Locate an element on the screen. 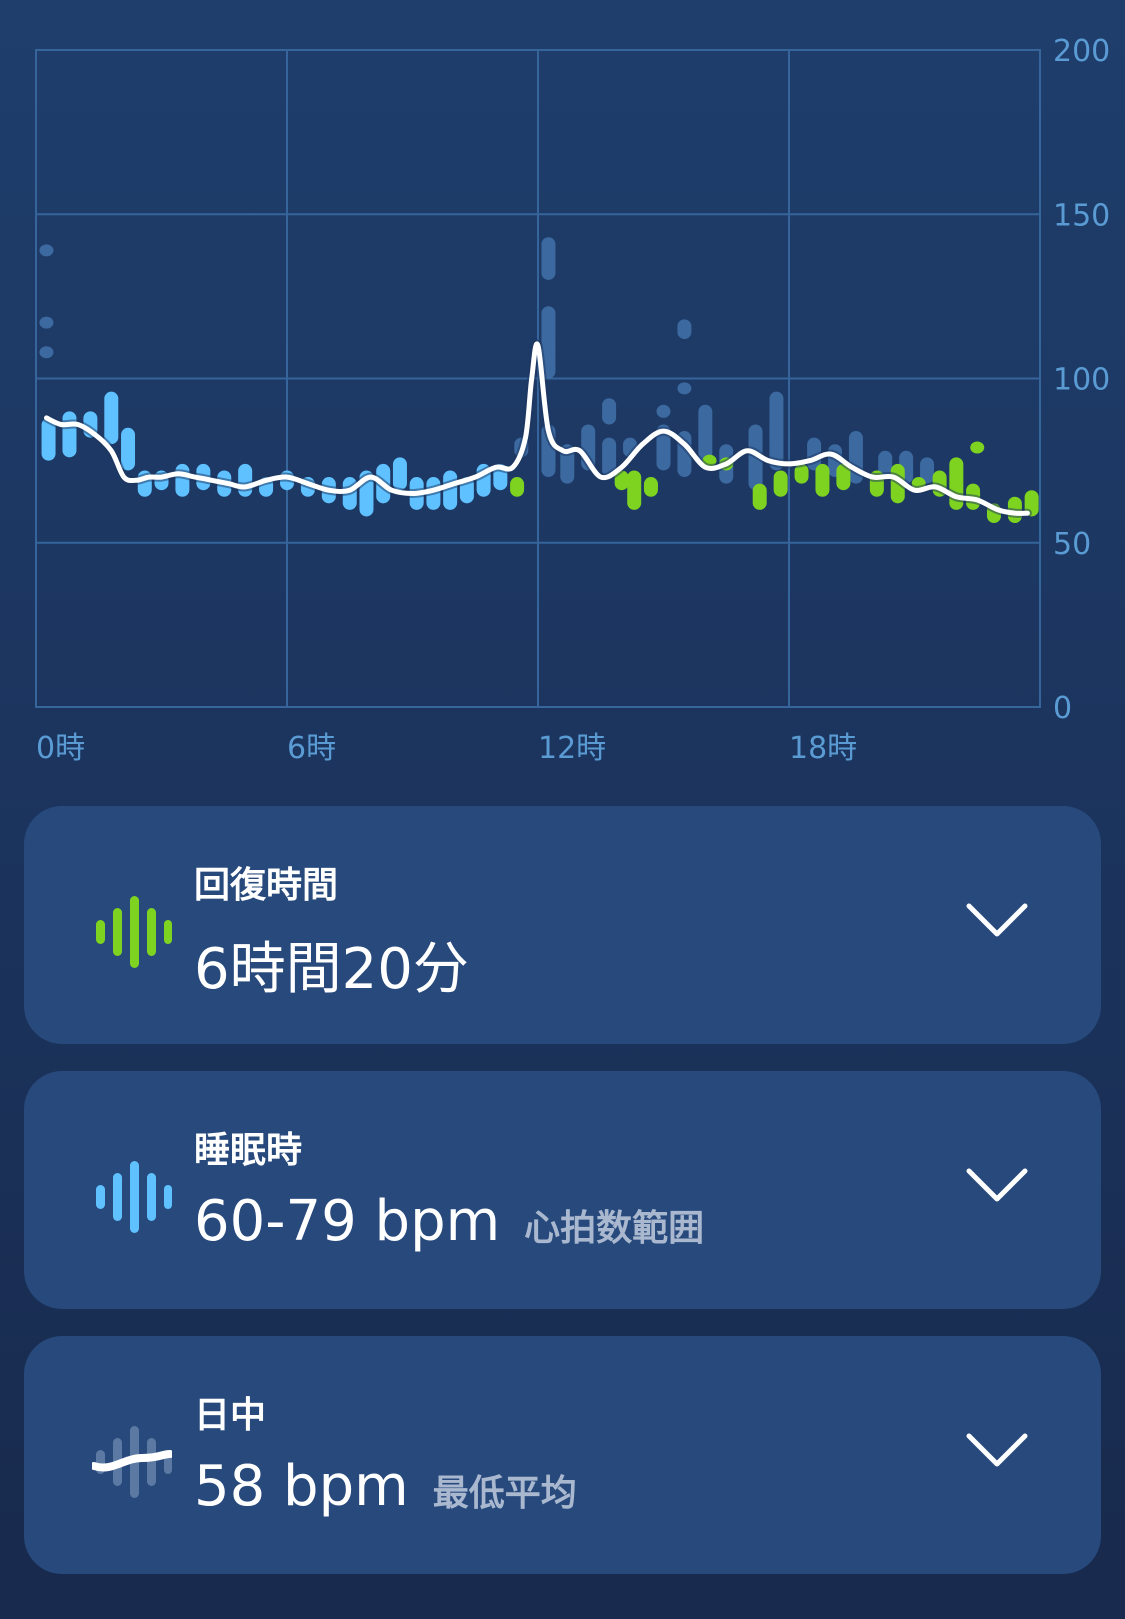  average-line-group is located at coordinates (537, 428).